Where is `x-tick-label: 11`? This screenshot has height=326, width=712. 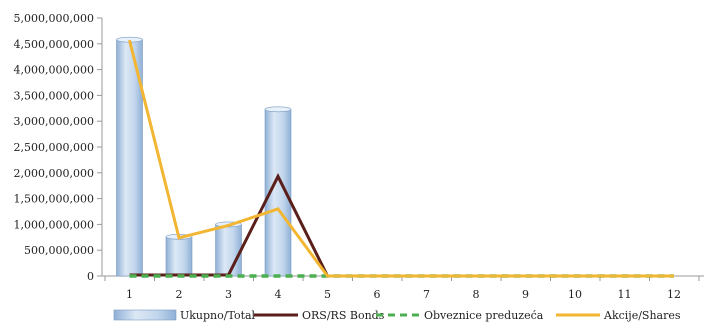
x-tick-label: 11 is located at coordinates (625, 294).